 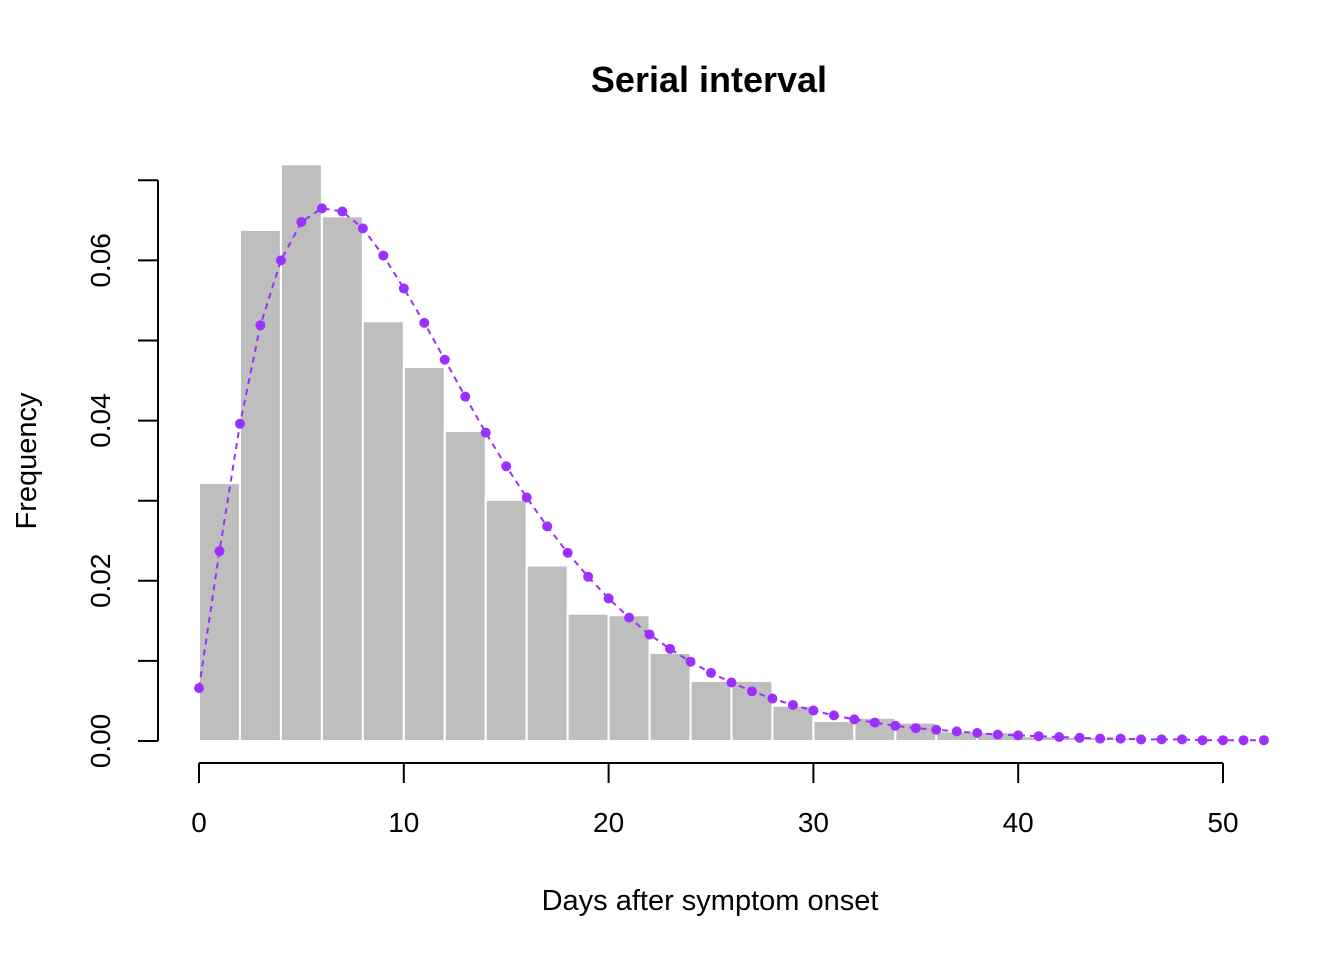 I want to click on y-tick-label: 0.00, so click(x=100, y=741).